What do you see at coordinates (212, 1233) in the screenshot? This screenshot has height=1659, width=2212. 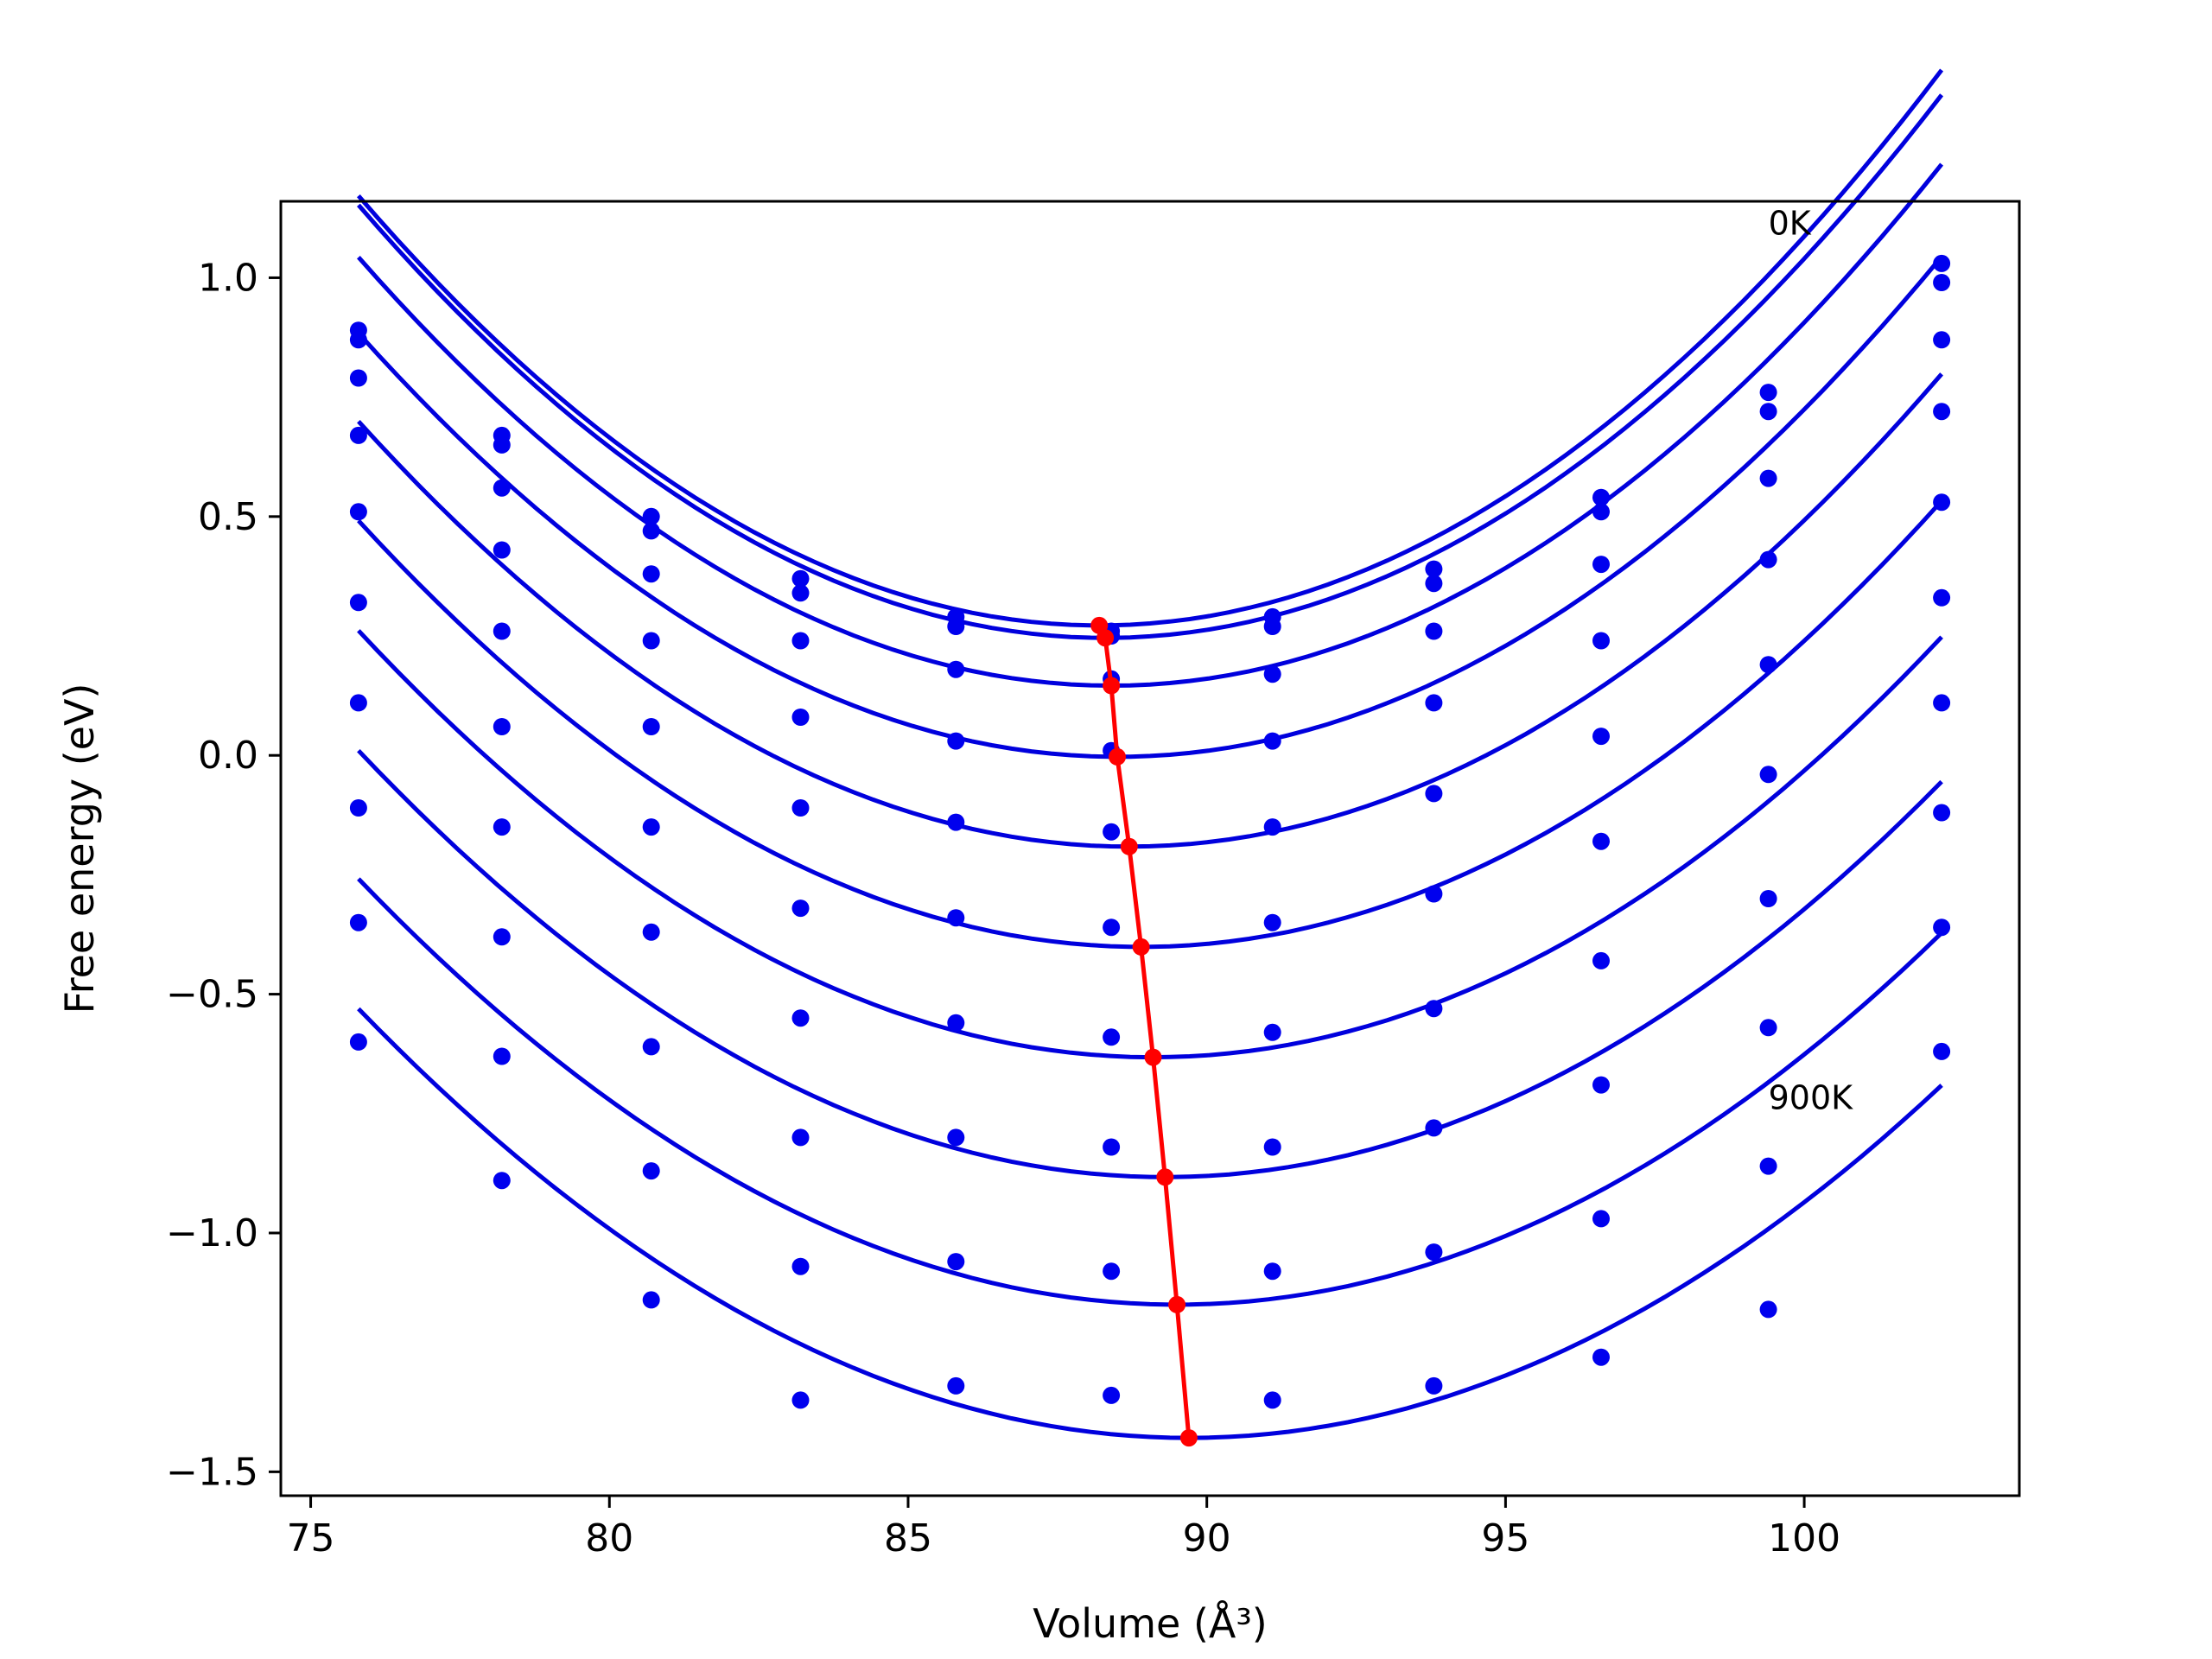 I see `y-tick-label-4: −1.0` at bounding box center [212, 1233].